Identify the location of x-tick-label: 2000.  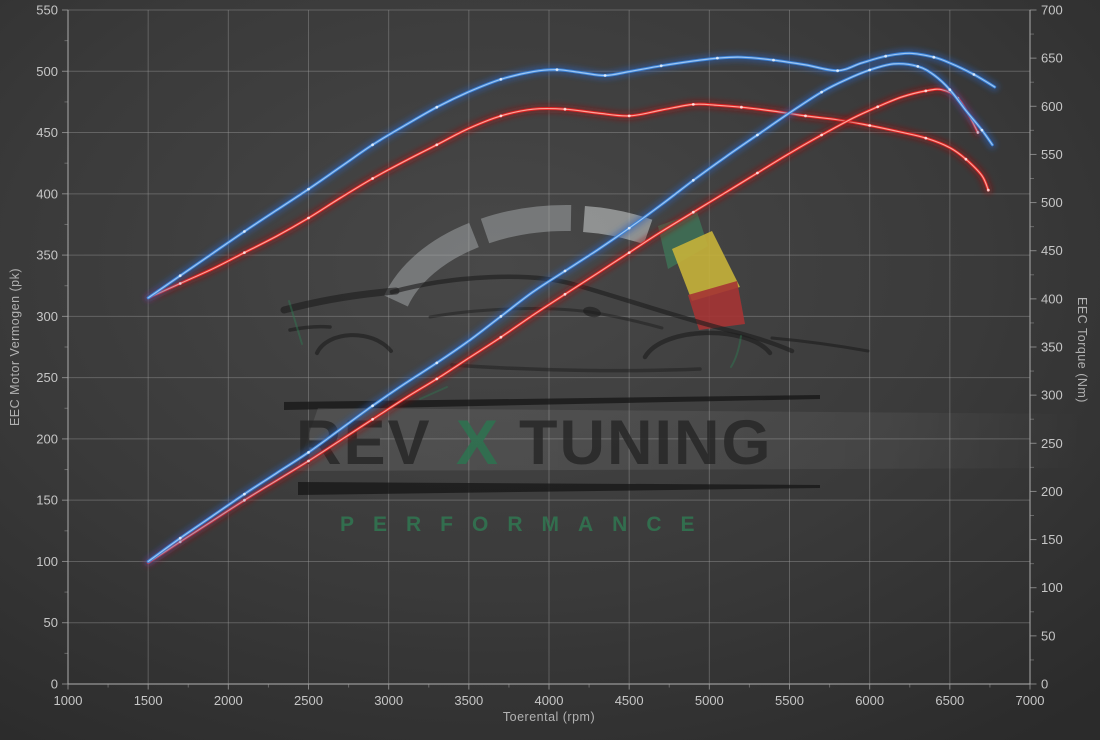
(228, 700).